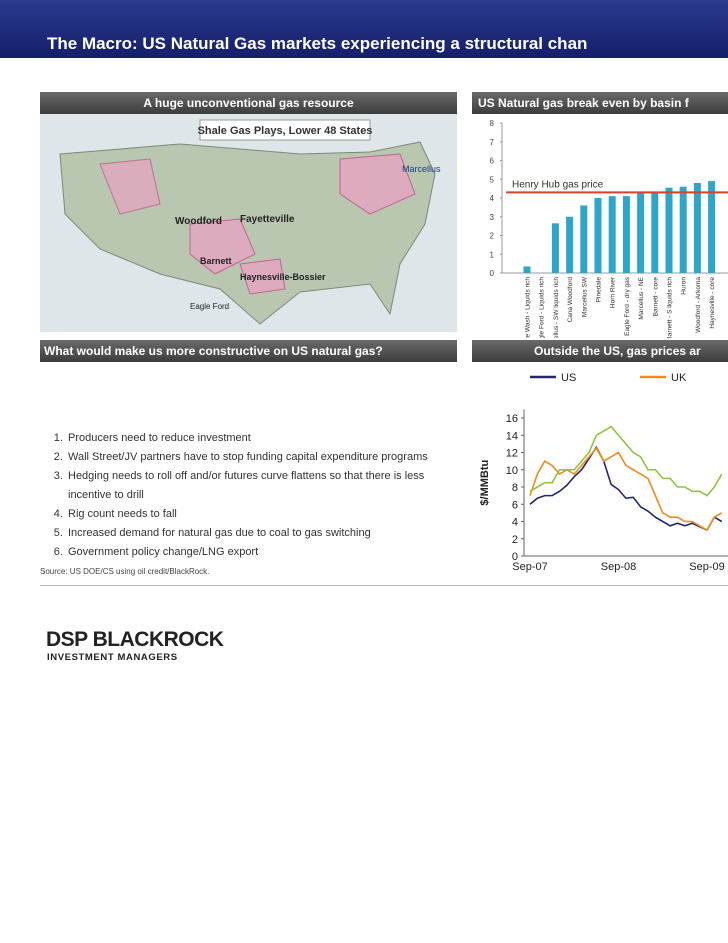 The image size is (728, 943). Describe the element at coordinates (670, 307) in the screenshot. I see `x-tick-label: Barnett - S liquids rich` at that location.